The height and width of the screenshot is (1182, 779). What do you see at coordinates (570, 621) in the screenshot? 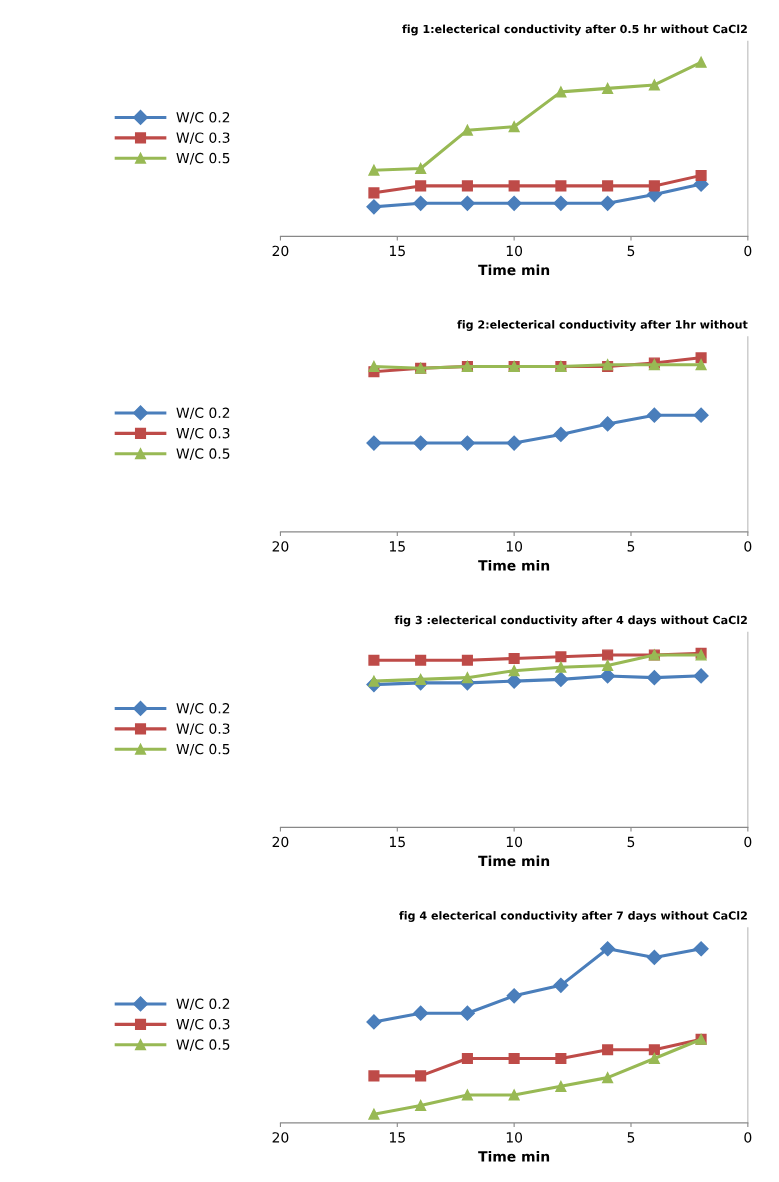
I see `chart-title: fig 3 :electerical conductivity after 4 days without CaCl2` at bounding box center [570, 621].